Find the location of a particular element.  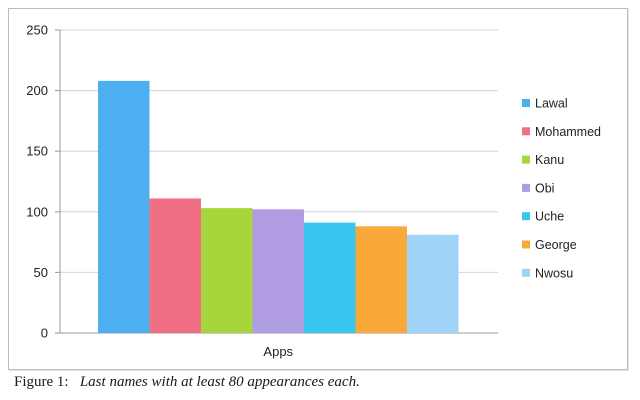

y-tick-label: 100 is located at coordinates (37, 211).